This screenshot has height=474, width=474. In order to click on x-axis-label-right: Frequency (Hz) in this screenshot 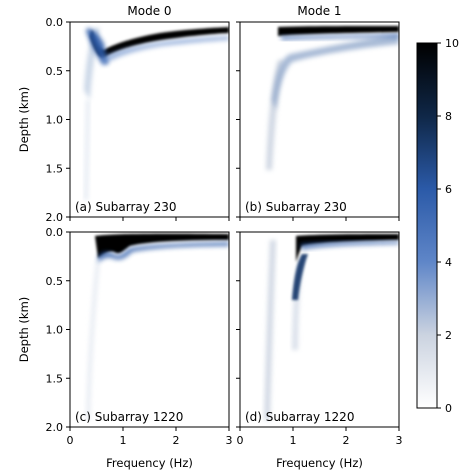, I will do `click(319, 463)`.